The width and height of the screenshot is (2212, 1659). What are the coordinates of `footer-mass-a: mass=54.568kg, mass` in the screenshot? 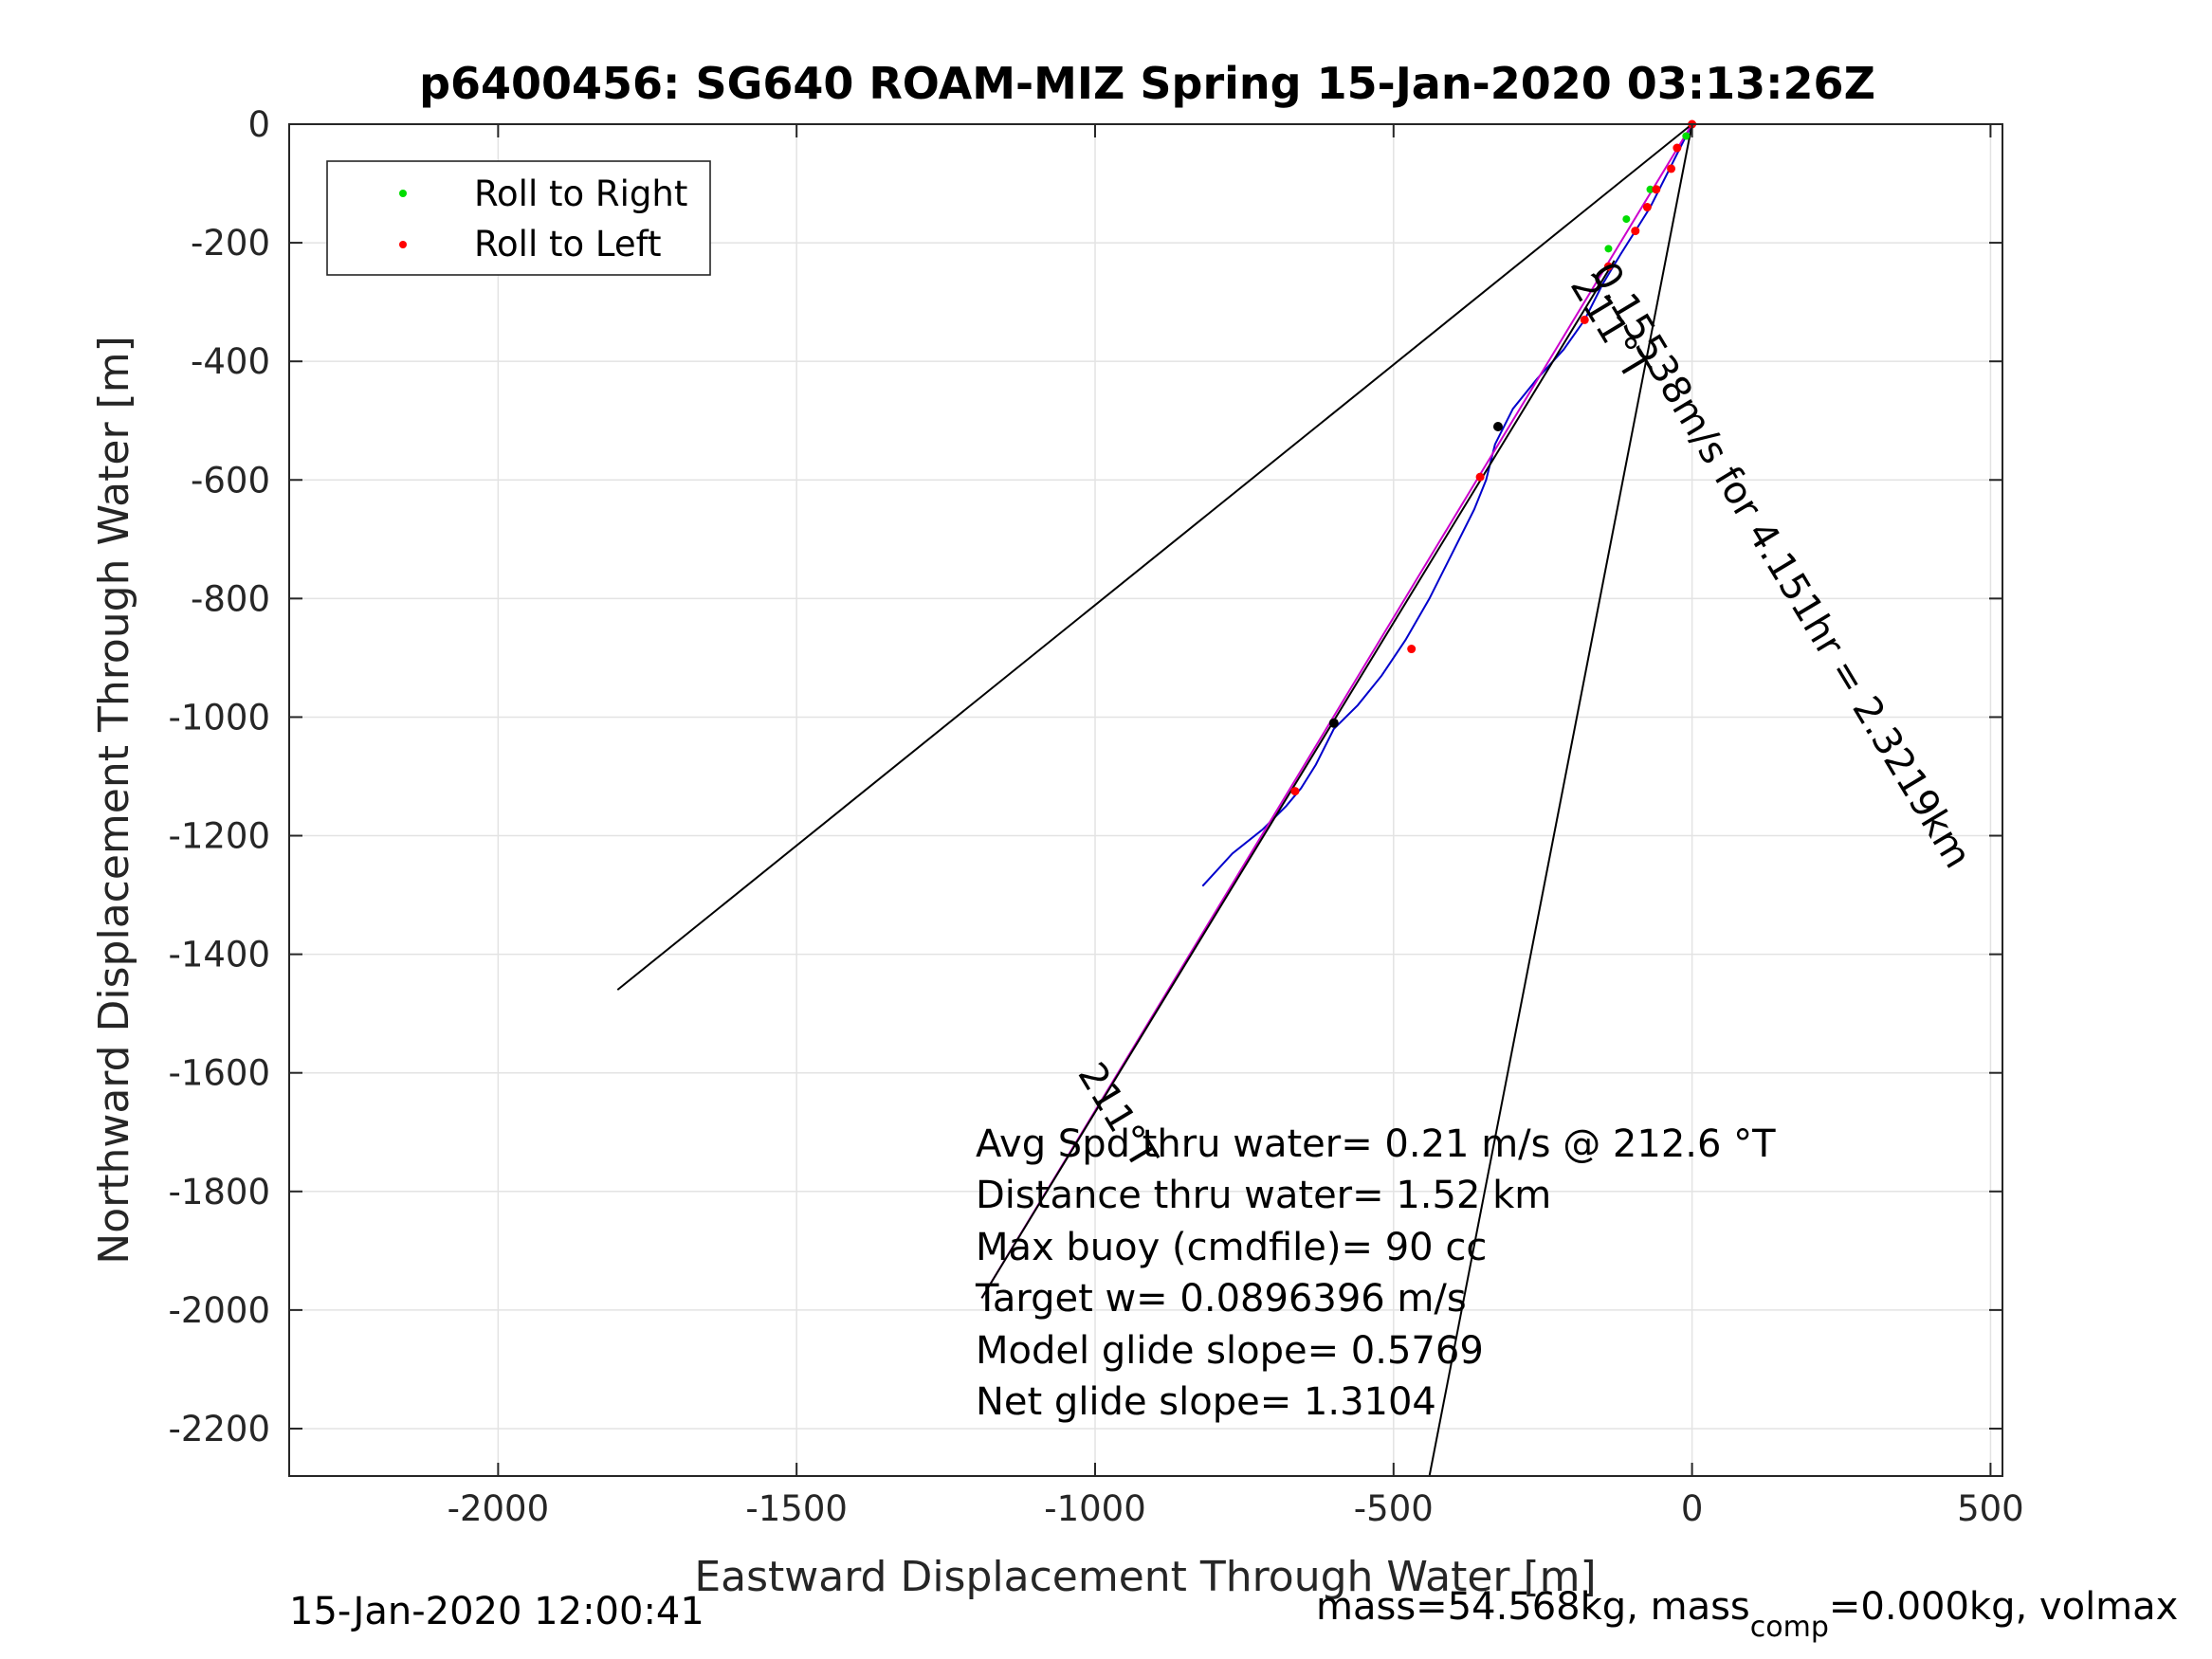 It's located at (1533, 1607).